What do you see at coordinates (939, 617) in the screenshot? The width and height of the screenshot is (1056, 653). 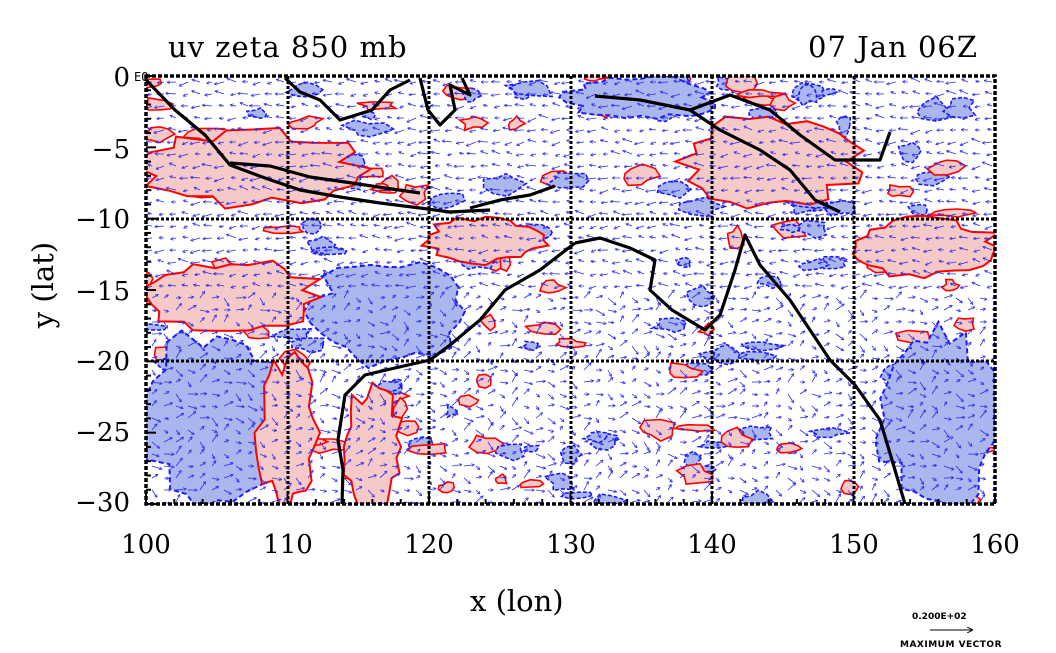 I see `reference-vector-value: 0.200E+02` at bounding box center [939, 617].